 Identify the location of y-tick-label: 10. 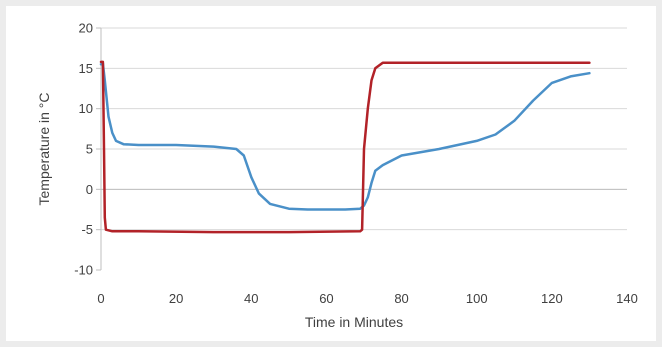
(86, 108).